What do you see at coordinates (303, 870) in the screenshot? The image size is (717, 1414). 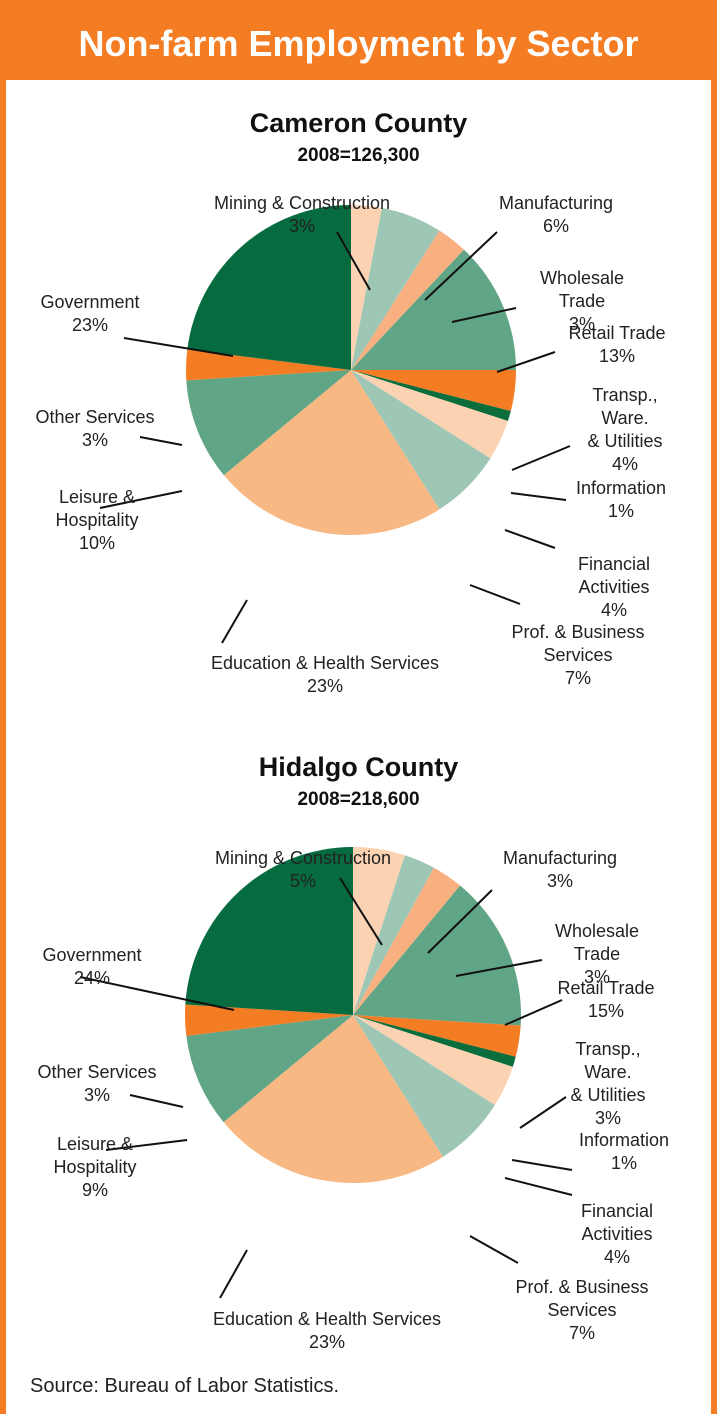 I see `slice-label: Mining & Construction 5%` at bounding box center [303, 870].